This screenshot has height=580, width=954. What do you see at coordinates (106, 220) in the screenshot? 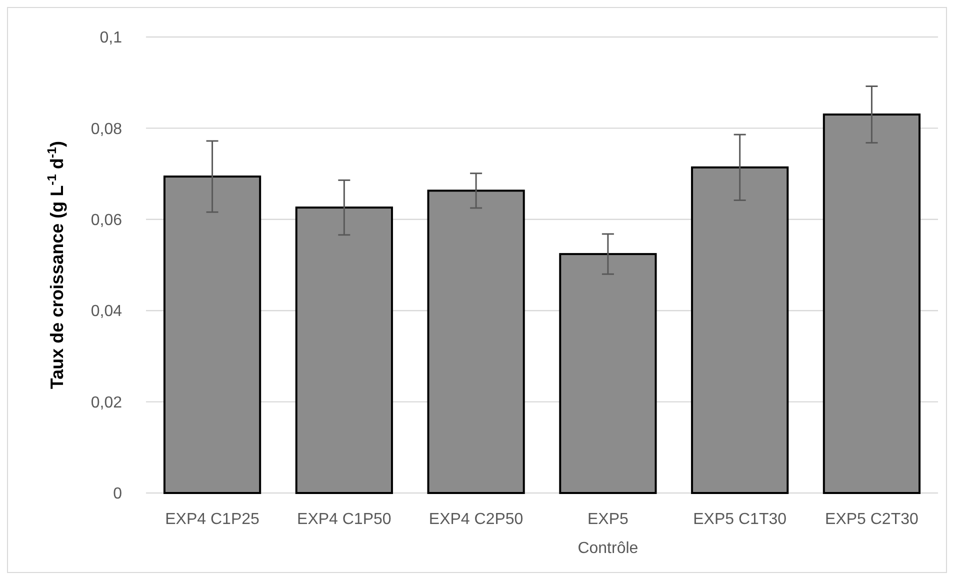
I see `y-tick-label: 0,06` at bounding box center [106, 220].